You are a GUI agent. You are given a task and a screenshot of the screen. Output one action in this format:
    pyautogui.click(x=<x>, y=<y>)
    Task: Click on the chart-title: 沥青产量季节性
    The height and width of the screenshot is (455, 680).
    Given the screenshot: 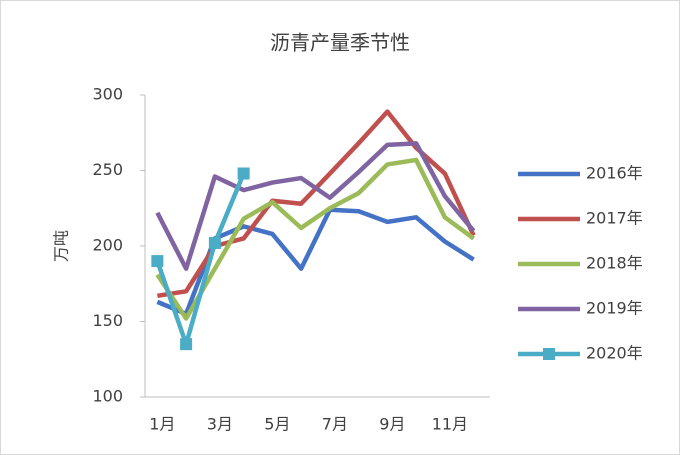 What is the action you would take?
    pyautogui.click(x=340, y=43)
    